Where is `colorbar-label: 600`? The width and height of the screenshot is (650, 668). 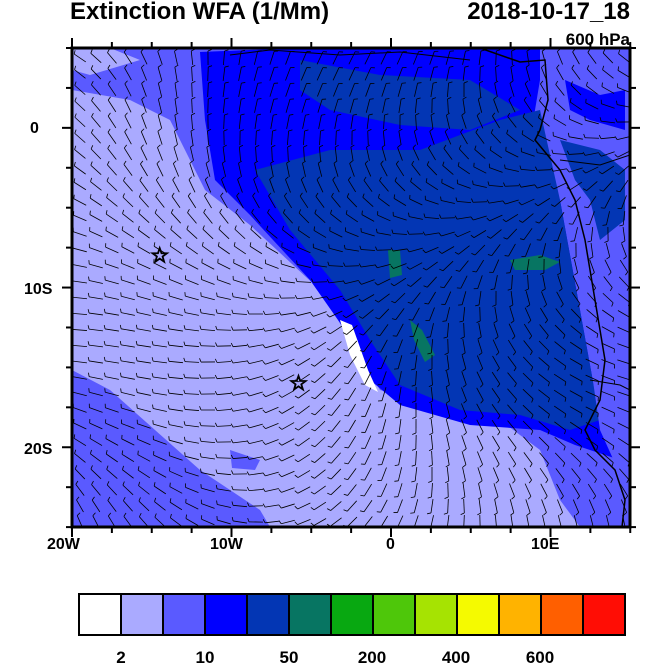
colorbar-label: 600 is located at coordinates (540, 658).